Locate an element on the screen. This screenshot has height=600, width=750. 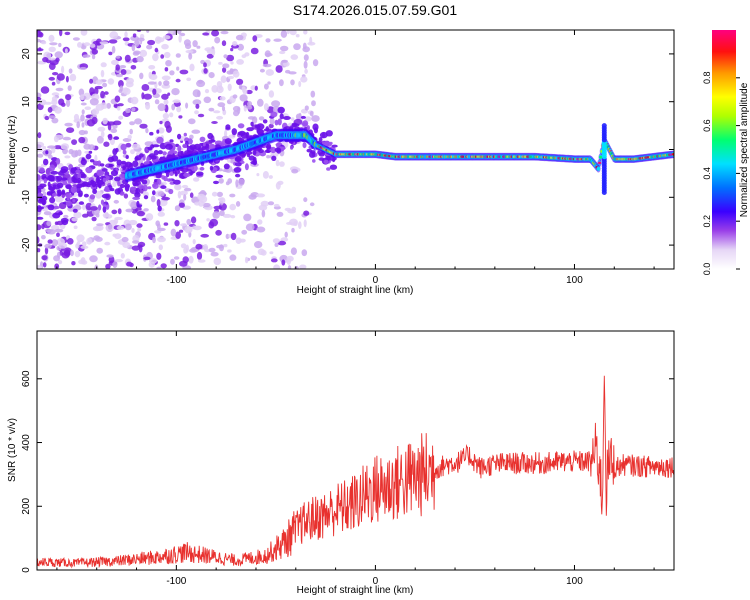
snr-y-tick-label: 600 is located at coordinates (26, 378).